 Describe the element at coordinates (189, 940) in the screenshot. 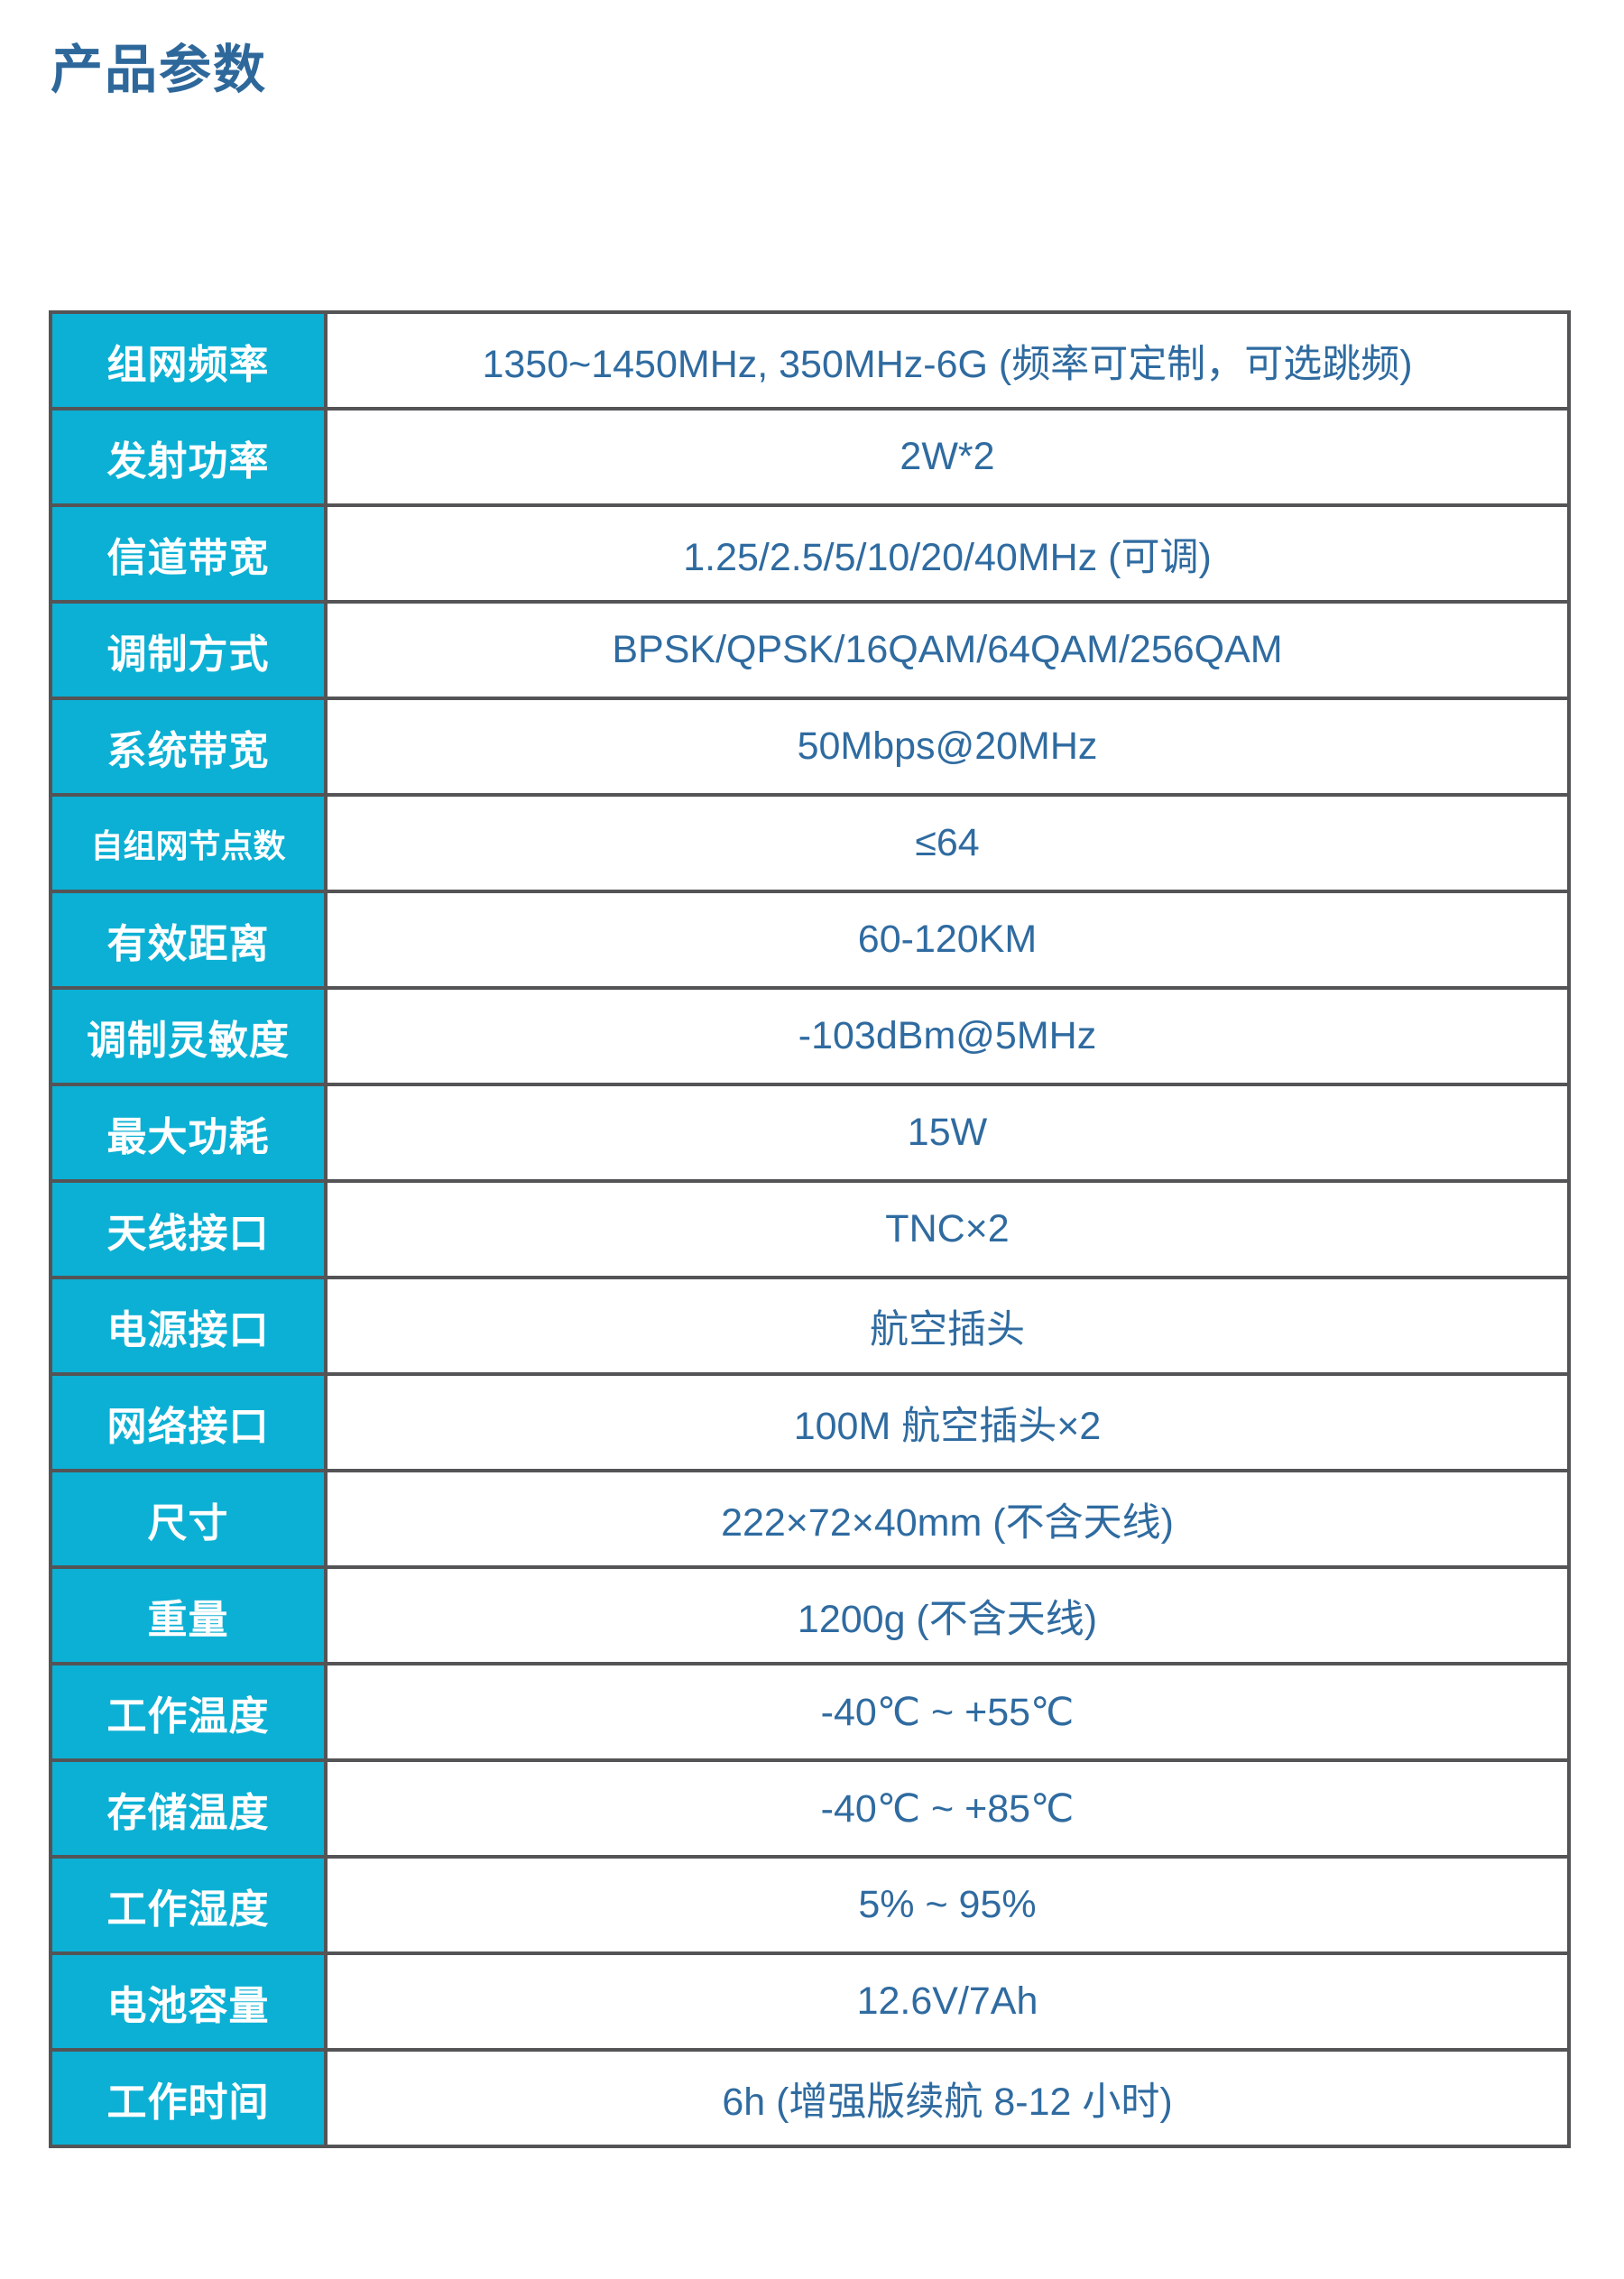

I see `spec-label: 有效距离` at that location.